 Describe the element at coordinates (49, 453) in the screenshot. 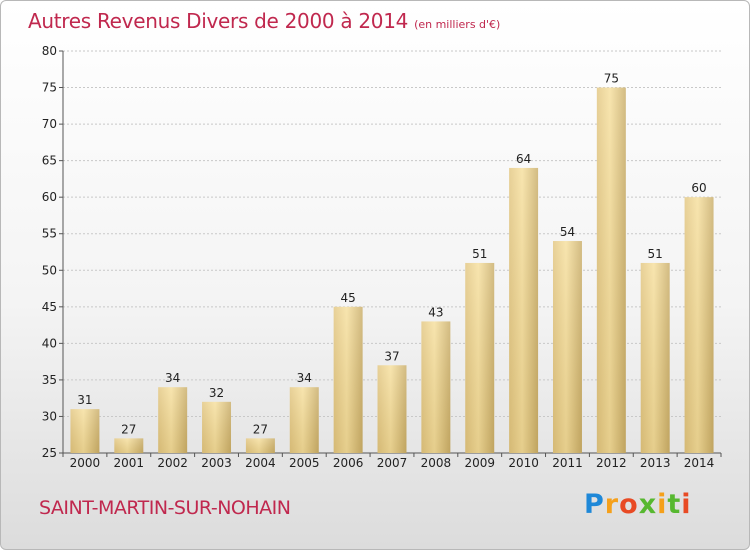

I see `y-tick-label: 25` at that location.